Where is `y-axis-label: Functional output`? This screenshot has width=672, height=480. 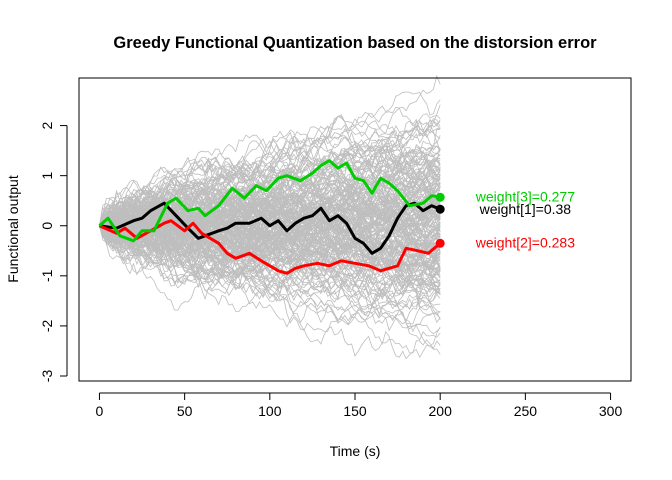 y-axis-label: Functional output is located at coordinates (13, 229).